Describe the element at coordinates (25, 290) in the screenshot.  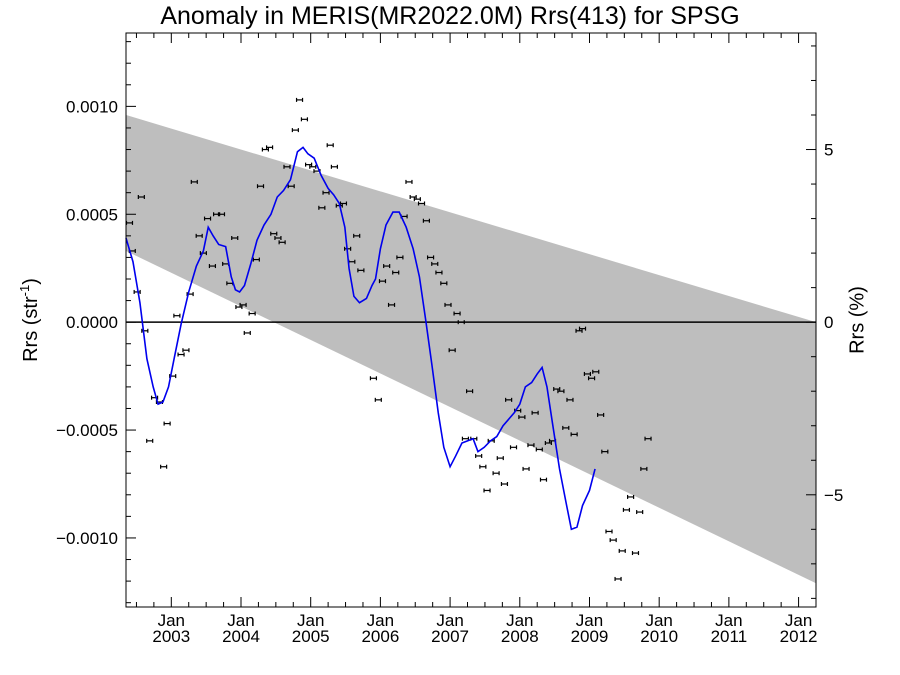
I see `y-axis-label-exponent: -1` at that location.